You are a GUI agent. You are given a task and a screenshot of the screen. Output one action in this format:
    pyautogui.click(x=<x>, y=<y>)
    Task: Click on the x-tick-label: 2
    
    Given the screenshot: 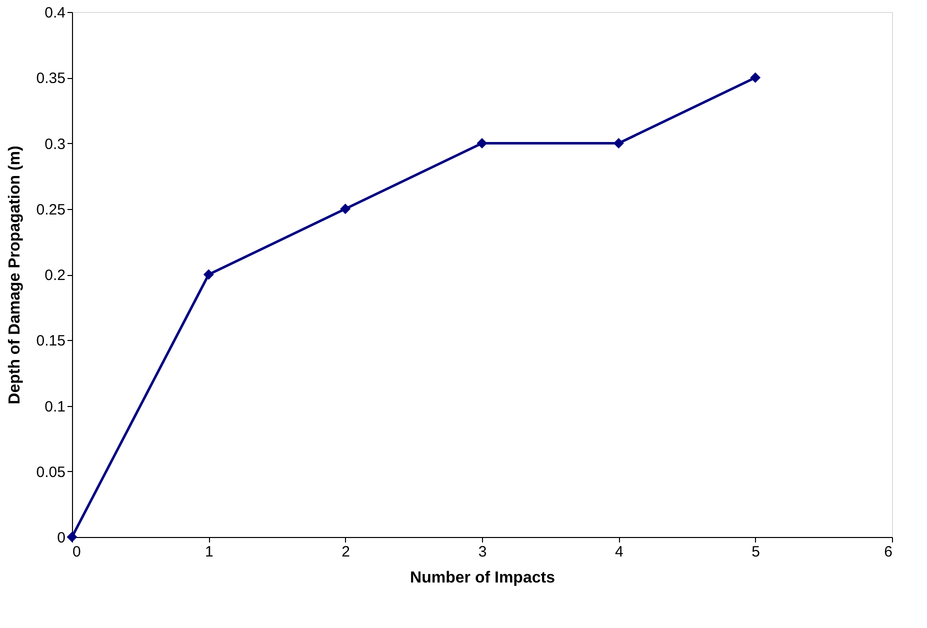 What is the action you would take?
    pyautogui.click(x=346, y=552)
    